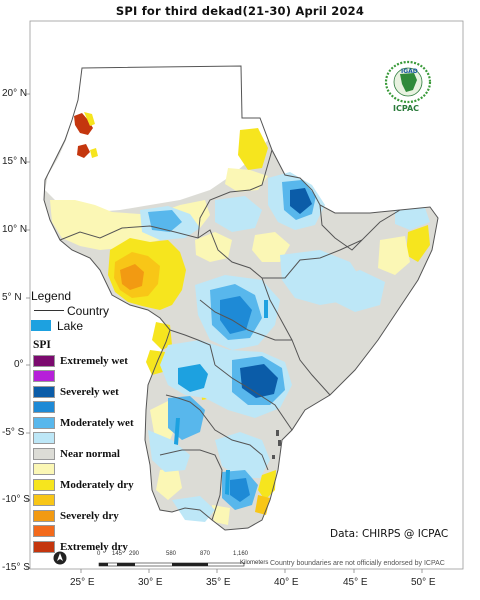 This screenshot has width=480, height=600. Describe the element at coordinates (60, 558) in the screenshot. I see `north-arrow-icon` at that location.